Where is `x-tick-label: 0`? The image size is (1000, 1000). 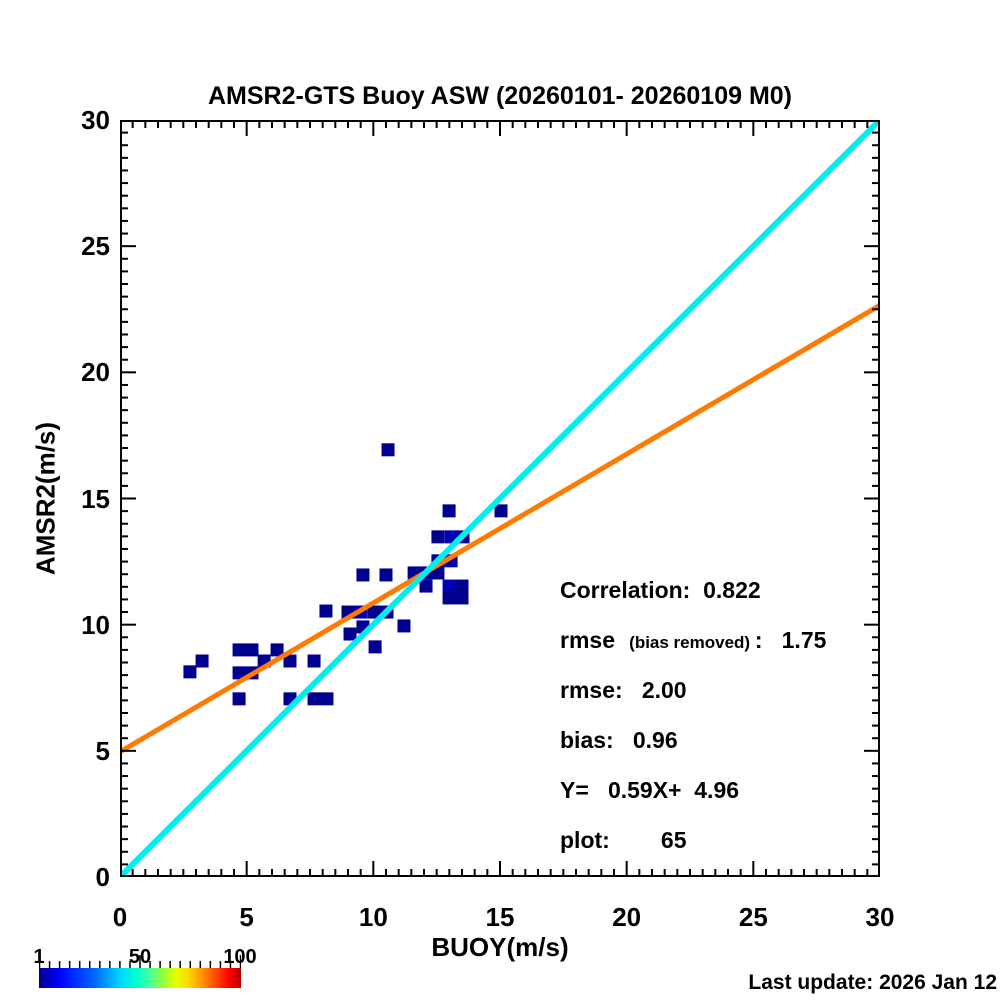
x-tick-label: 0 is located at coordinates (120, 917).